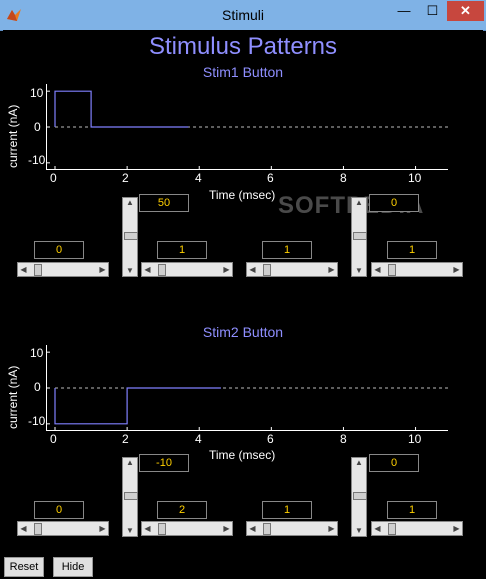  I want to click on stim1-ytick: 0, so click(37, 127).